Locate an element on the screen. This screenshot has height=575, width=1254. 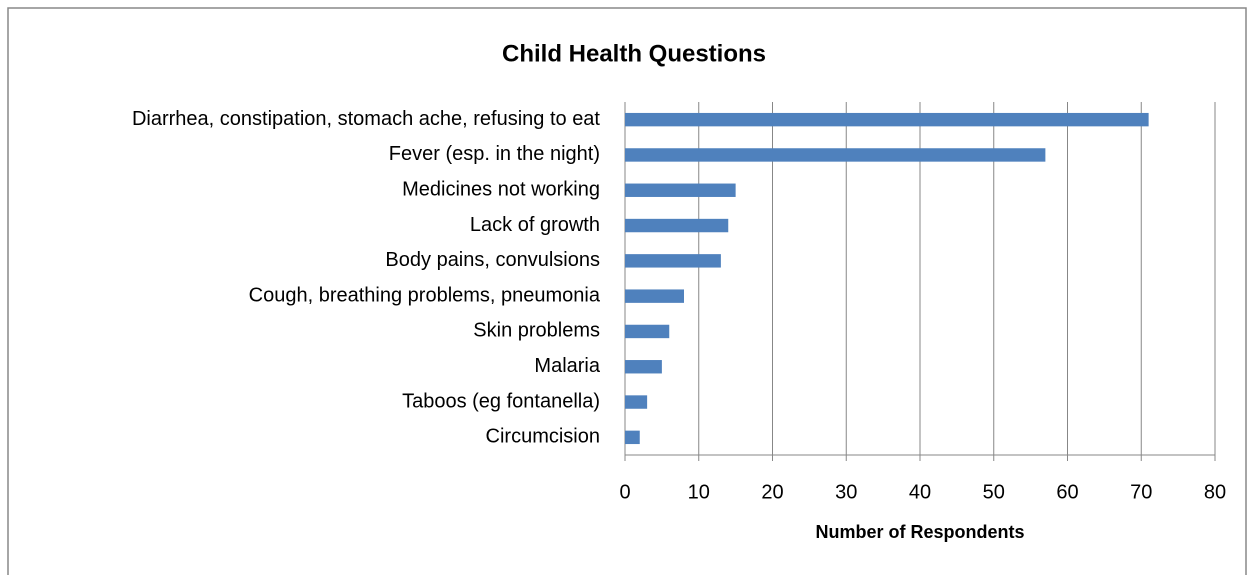
x-tick-label: 30 is located at coordinates (846, 492).